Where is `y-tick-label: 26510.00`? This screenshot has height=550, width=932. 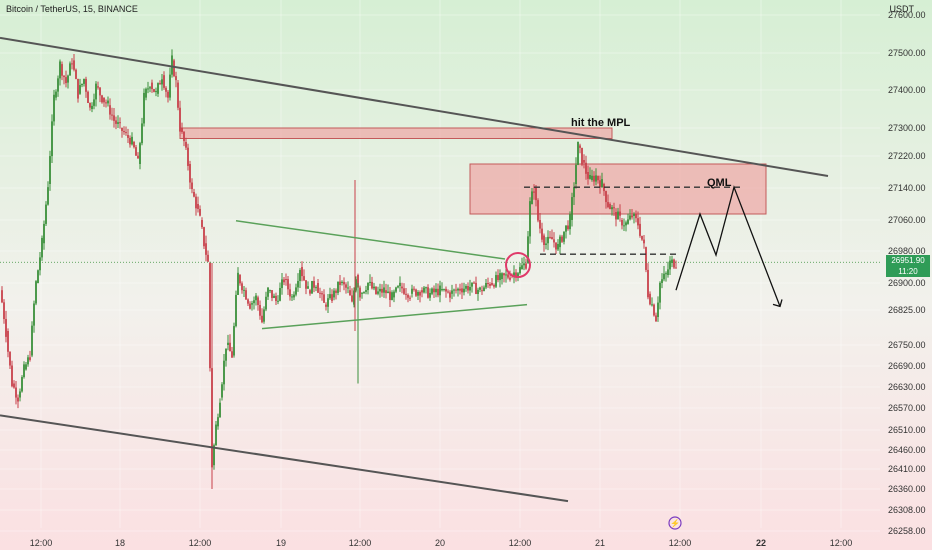
y-tick-label: 26510.00 is located at coordinates (907, 430).